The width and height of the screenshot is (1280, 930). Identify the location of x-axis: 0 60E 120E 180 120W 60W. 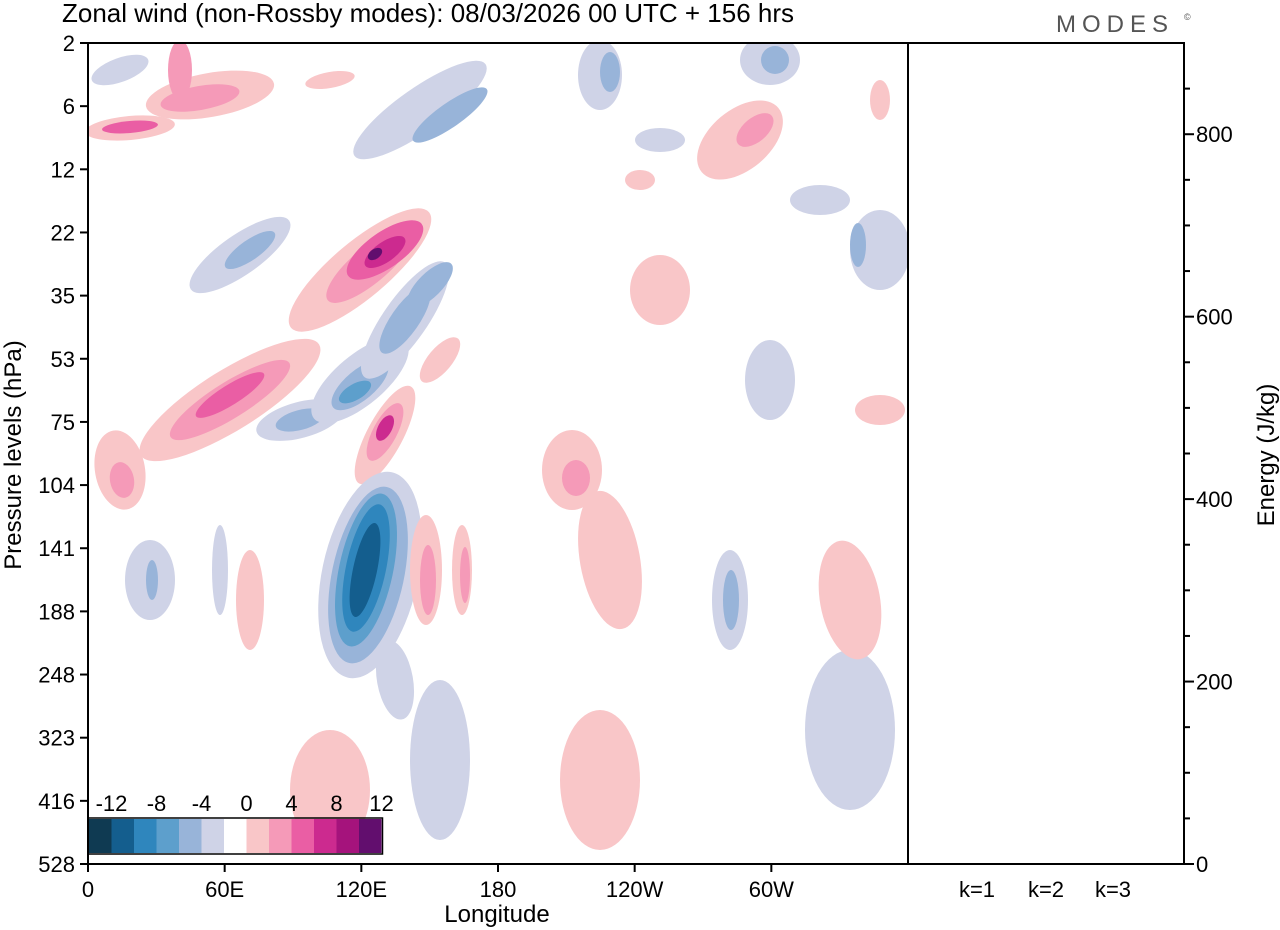
(438, 883).